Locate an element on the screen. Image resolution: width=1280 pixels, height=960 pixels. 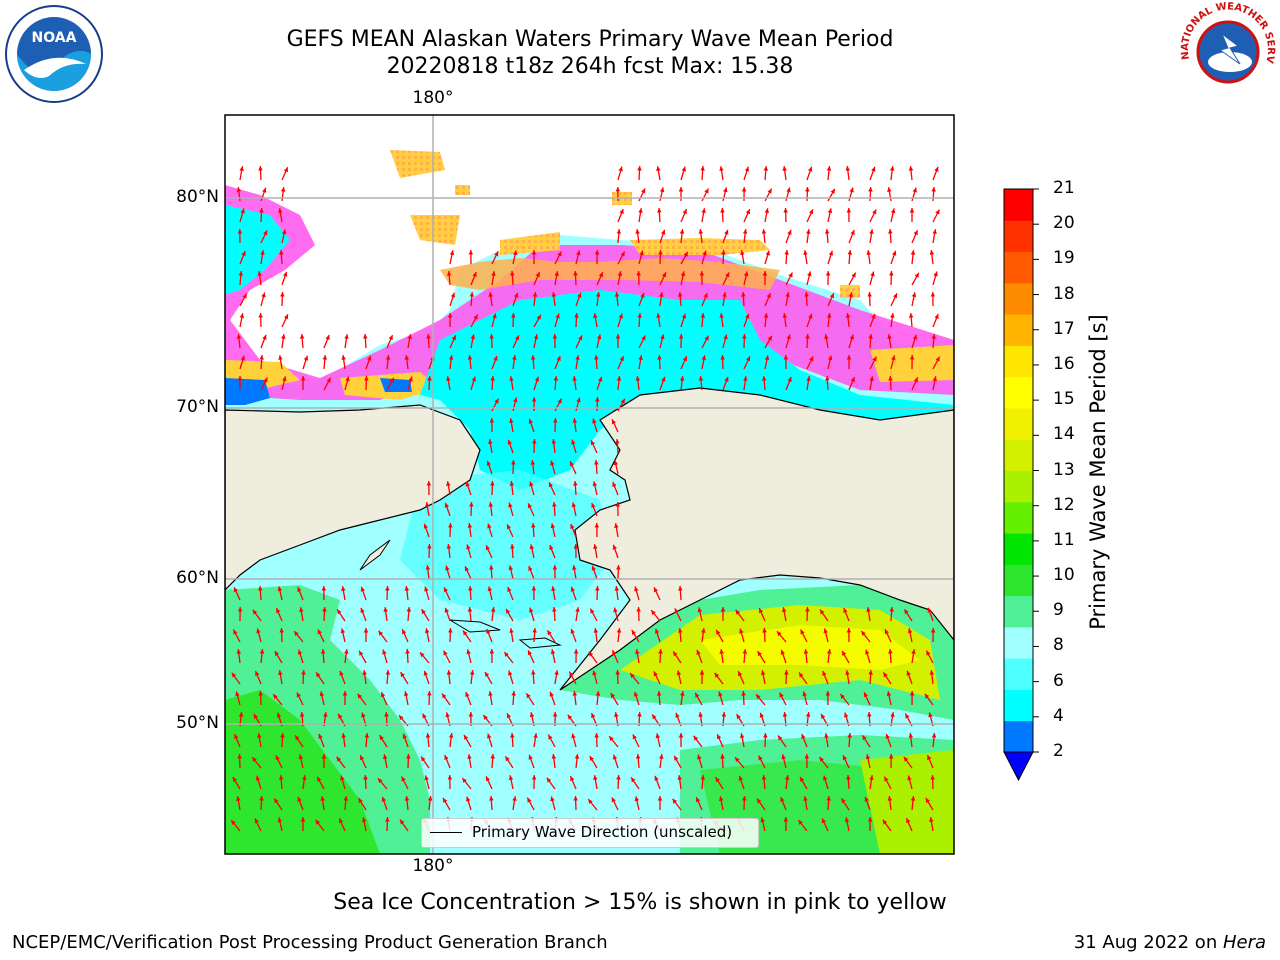
footer-date: 31 Aug 2022 on Hera is located at coordinates (1170, 942).